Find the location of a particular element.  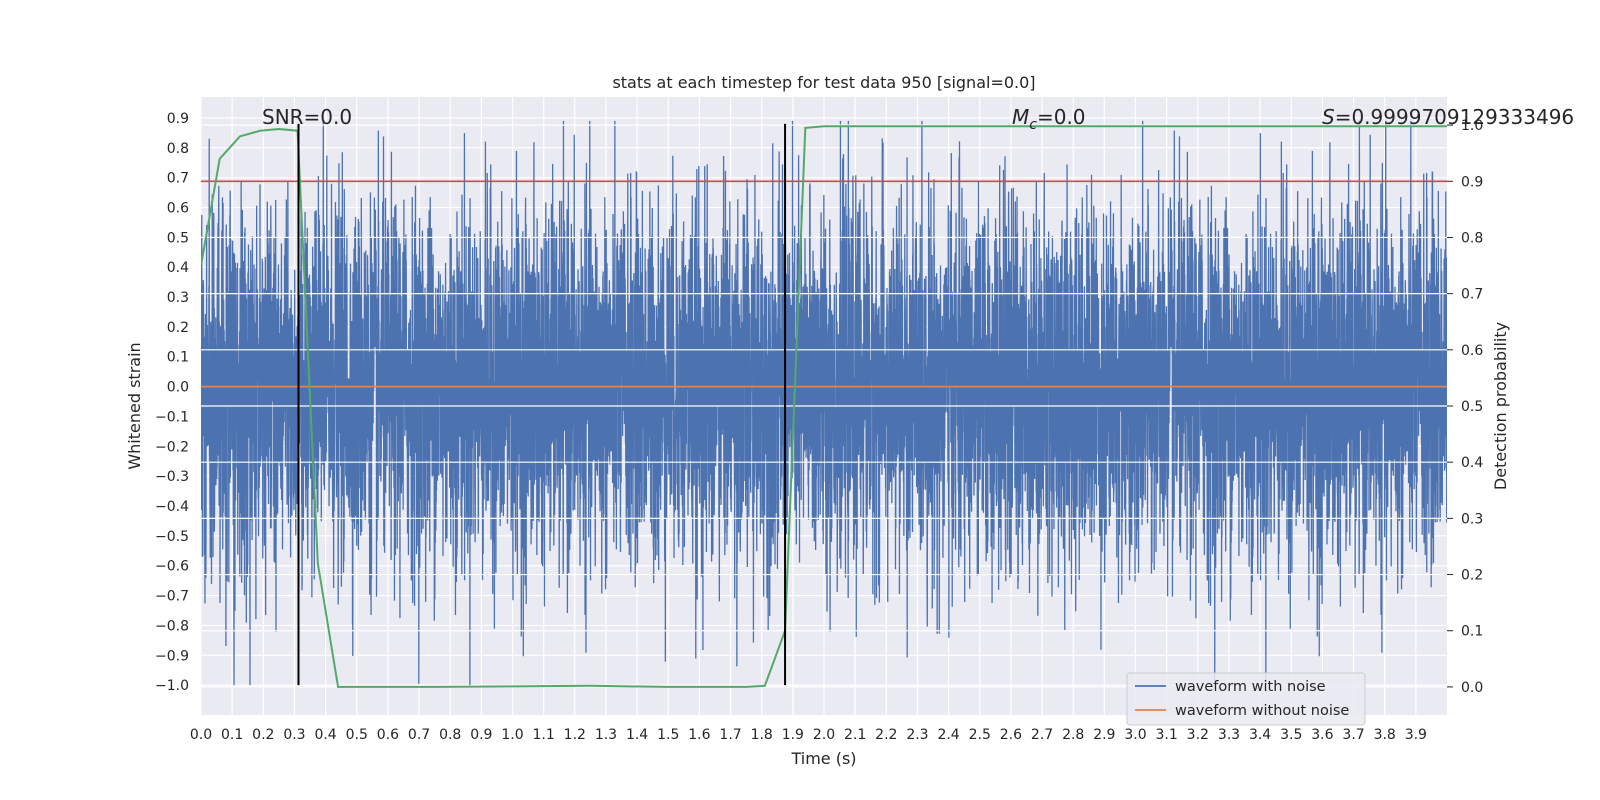

y-tick-label: −0.6 is located at coordinates (172, 567).